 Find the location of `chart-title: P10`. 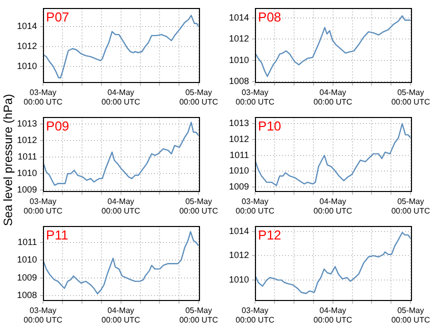

chart-title: P10 is located at coordinates (270, 126).